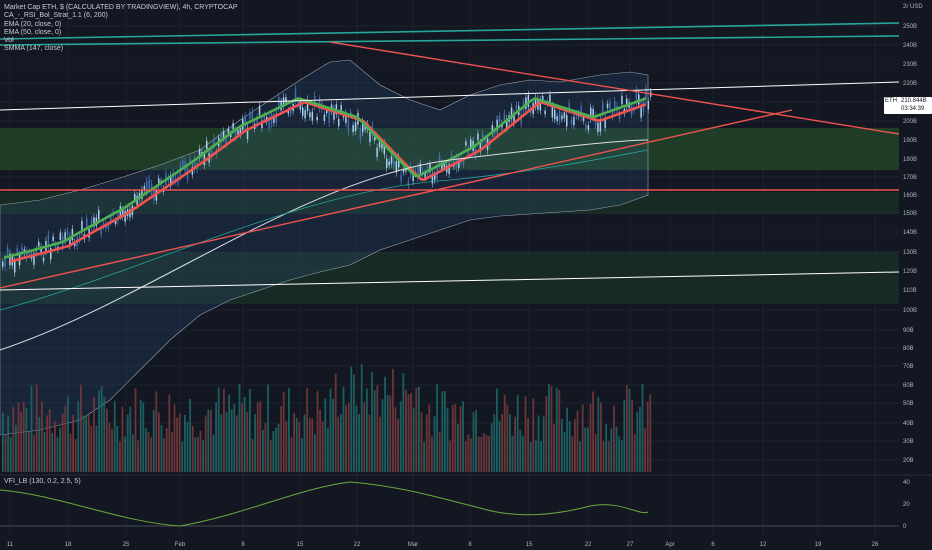 The image size is (932, 550). I want to click on indicator-ema50: EMA (50, close, 0), so click(33, 32).